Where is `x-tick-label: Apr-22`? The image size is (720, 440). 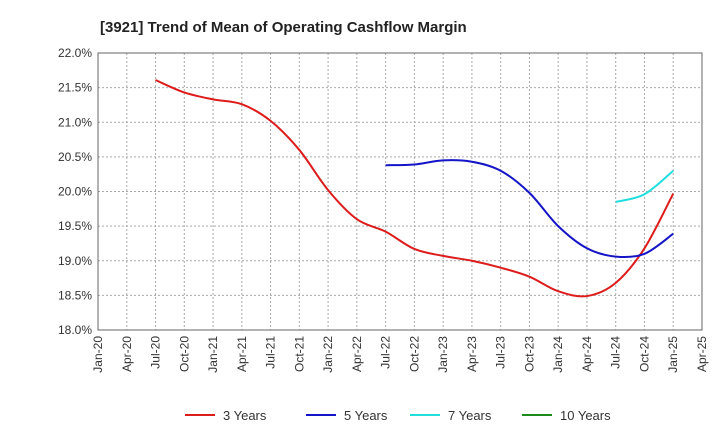 x-tick-label: Apr-22 is located at coordinates (357, 354).